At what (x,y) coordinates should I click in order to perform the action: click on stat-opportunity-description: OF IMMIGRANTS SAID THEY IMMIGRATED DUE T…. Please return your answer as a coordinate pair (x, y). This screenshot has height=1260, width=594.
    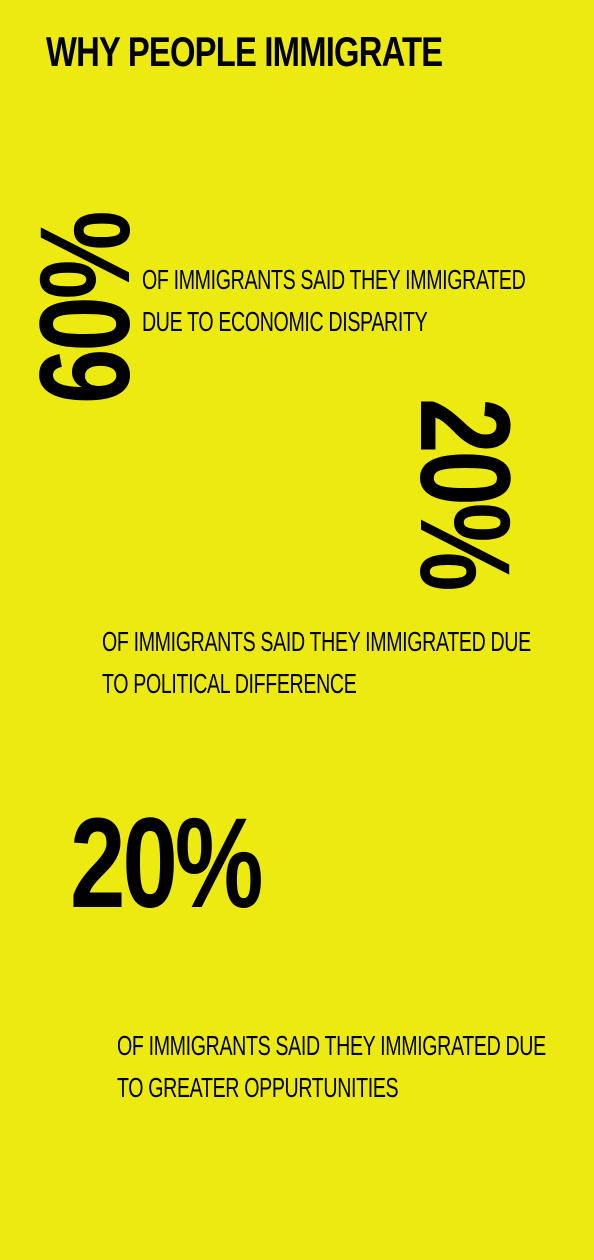
    Looking at the image, I should click on (331, 1067).